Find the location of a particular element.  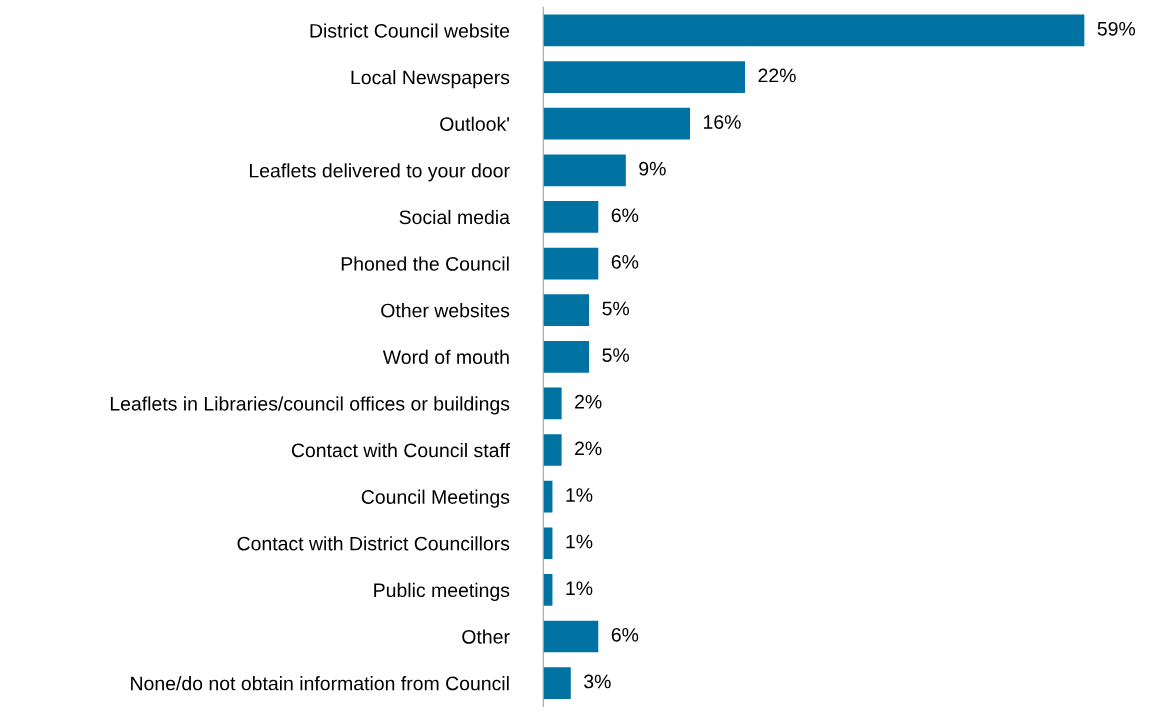

data-label: 9% is located at coordinates (652, 168).